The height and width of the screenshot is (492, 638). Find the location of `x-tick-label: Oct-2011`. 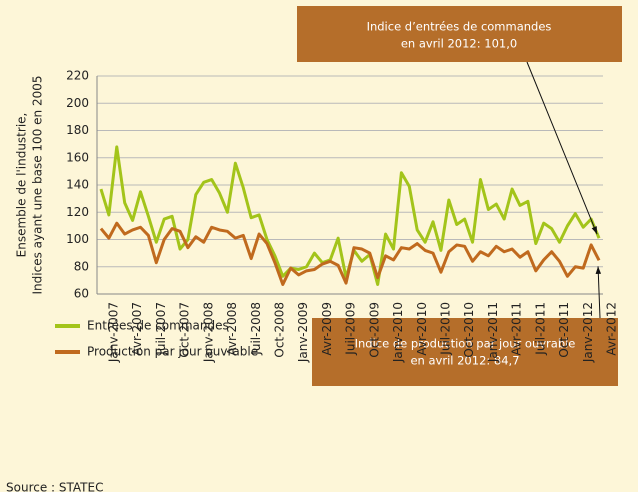

x-tick-label: Oct-2011 is located at coordinates (564, 330).